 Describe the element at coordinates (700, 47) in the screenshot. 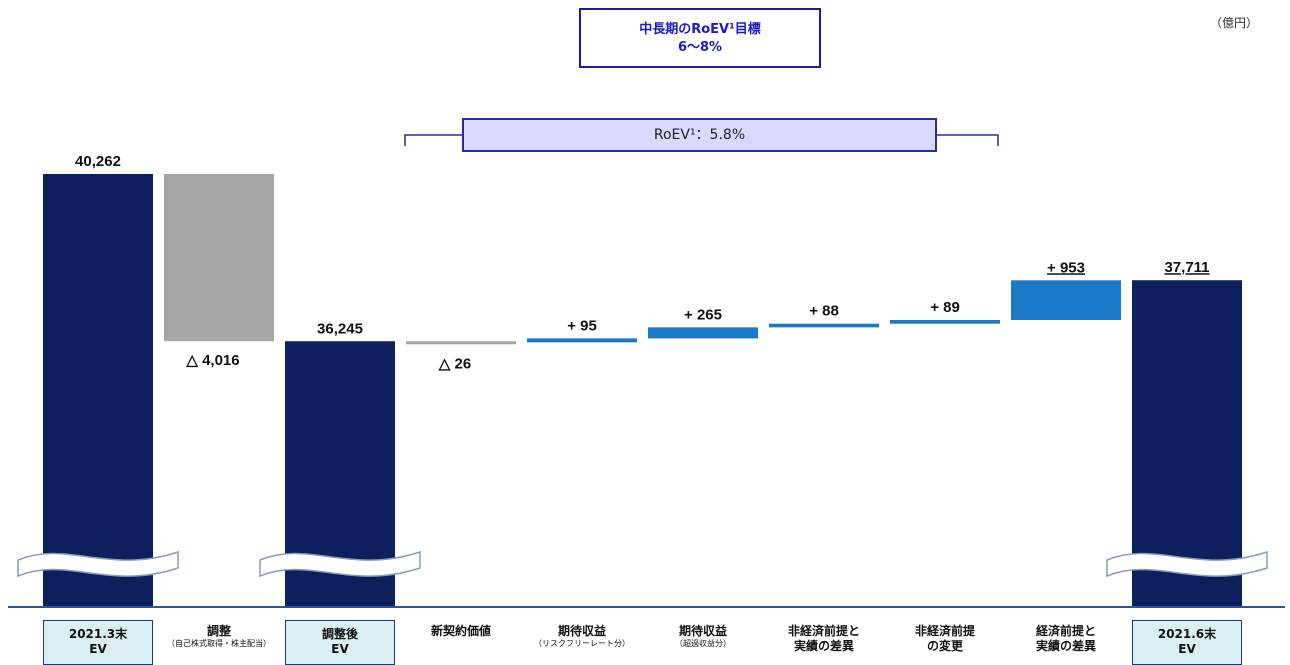

I see `target-roev-range: 6～8%` at that location.